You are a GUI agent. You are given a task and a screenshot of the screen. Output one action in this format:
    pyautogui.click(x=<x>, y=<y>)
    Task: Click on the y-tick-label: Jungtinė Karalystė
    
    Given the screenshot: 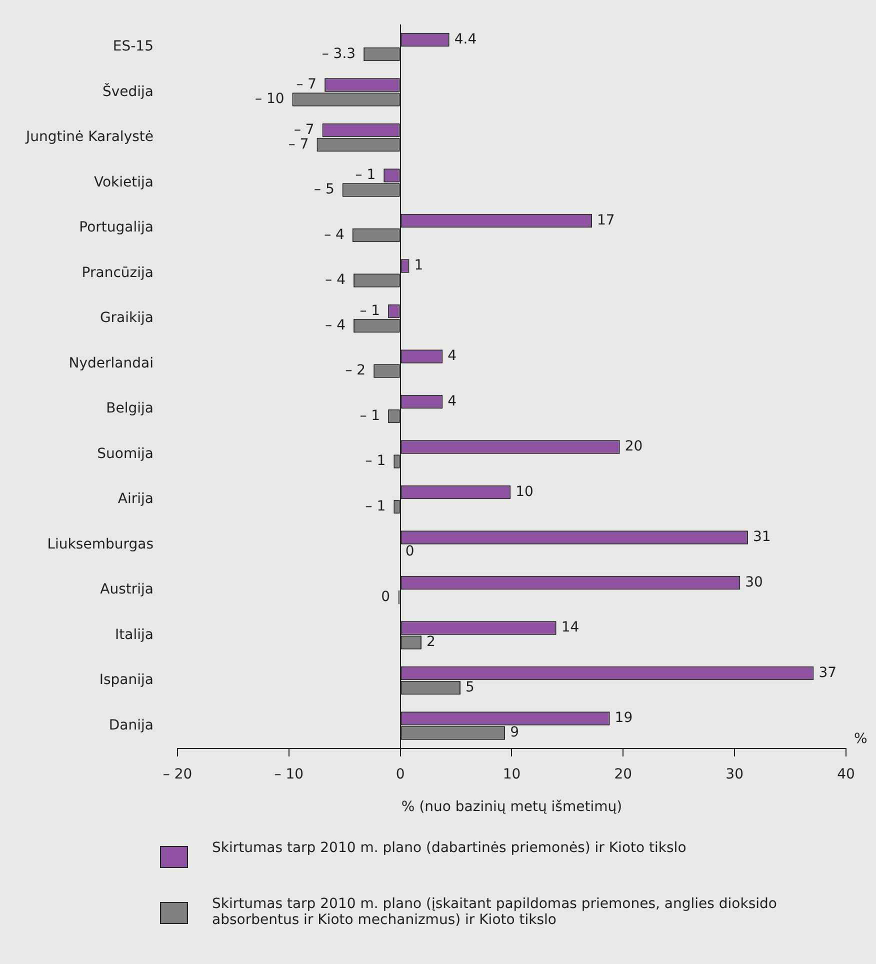 What is the action you would take?
    pyautogui.click(x=89, y=137)
    